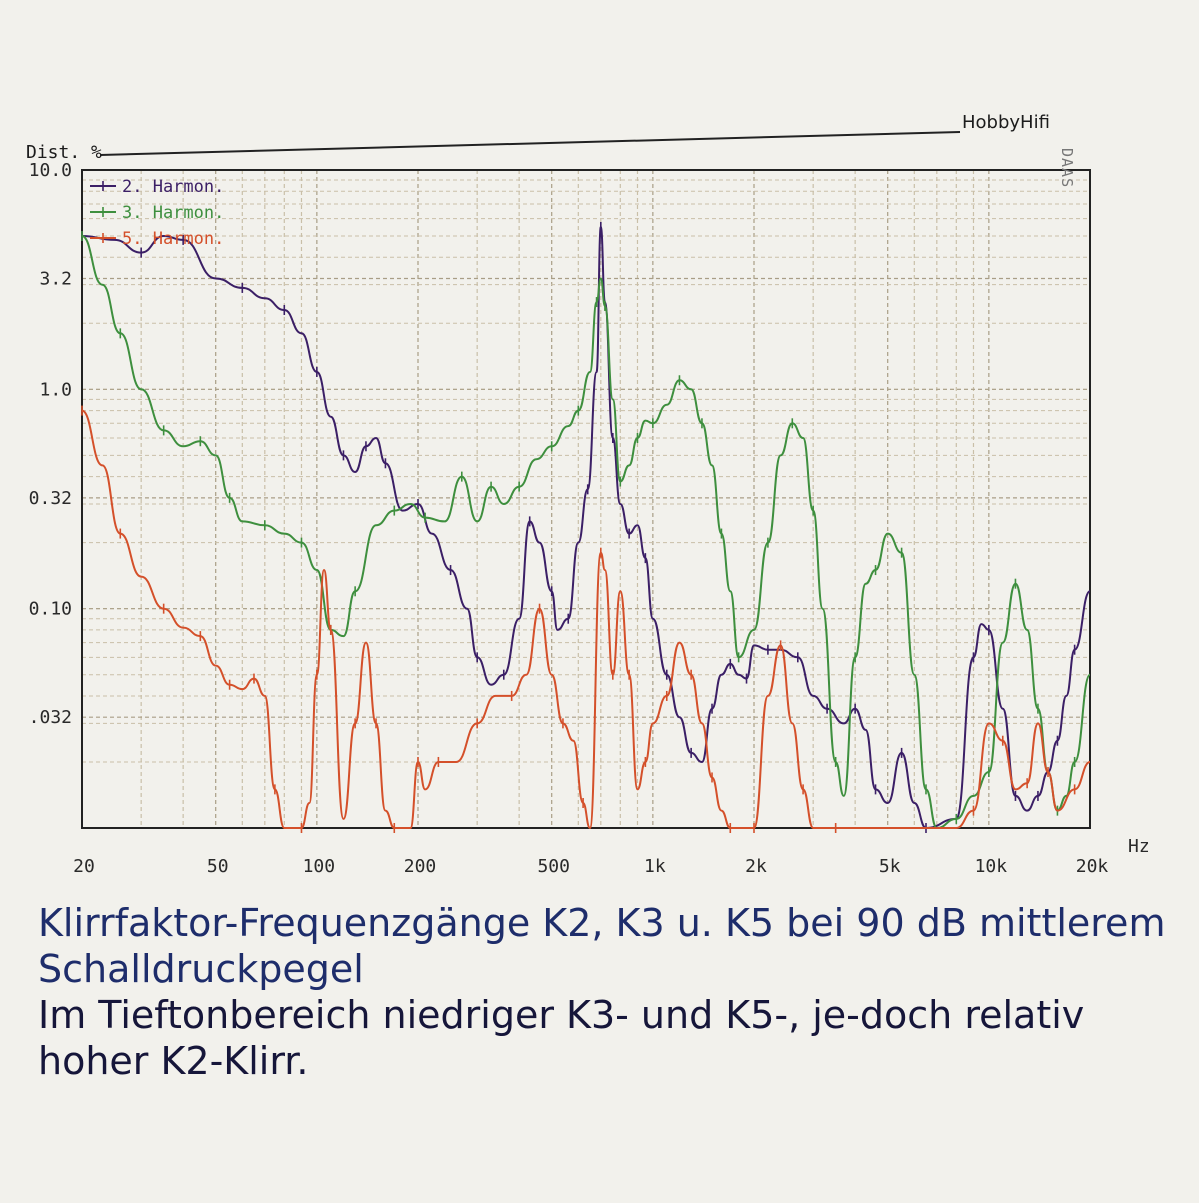 The image size is (1199, 1203). What do you see at coordinates (50, 498) in the screenshot?
I see `y-tick-label: 0.32` at bounding box center [50, 498].